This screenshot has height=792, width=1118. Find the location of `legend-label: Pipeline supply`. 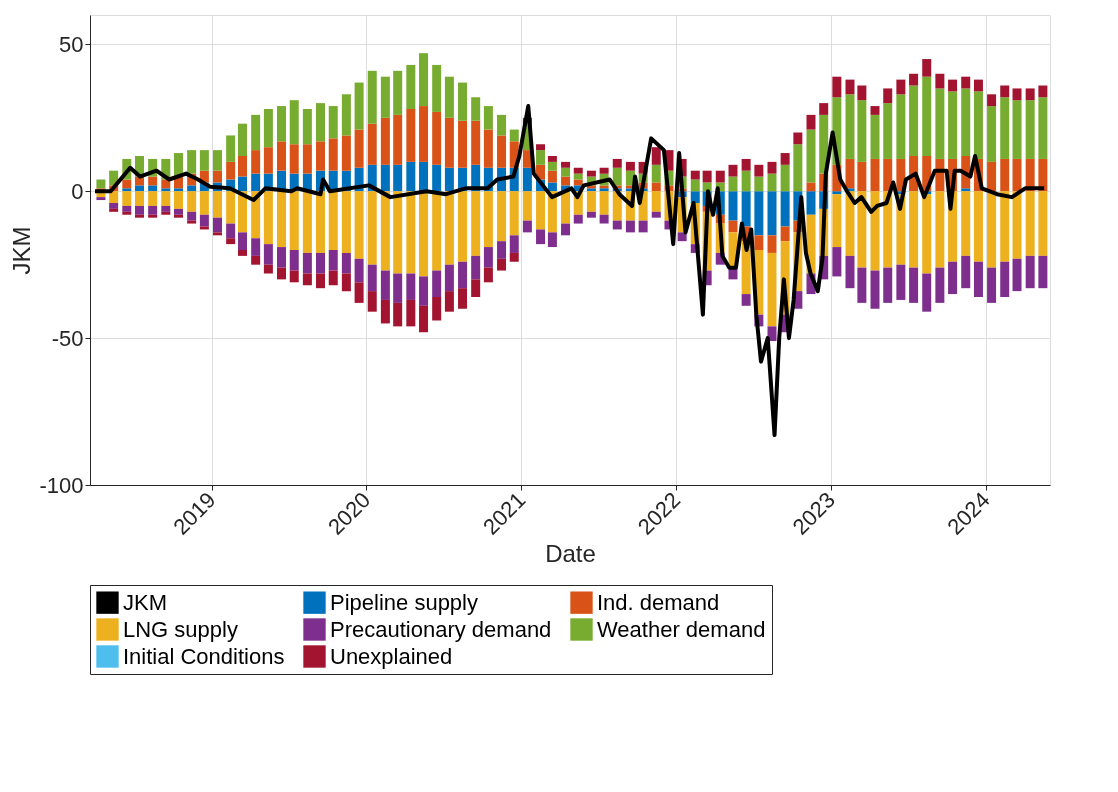

legend-label: Pipeline supply is located at coordinates (404, 602).